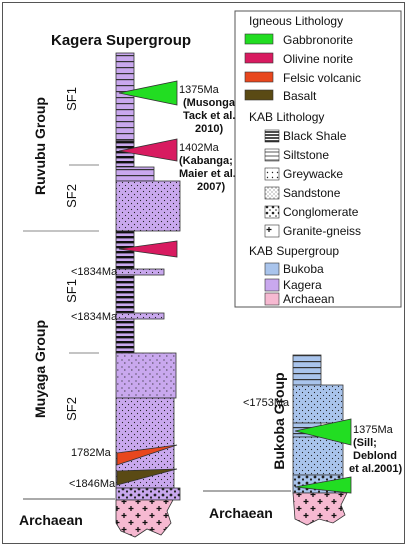  What do you see at coordinates (302, 285) in the screenshot?
I see `svg-text: Kagera` at bounding box center [302, 285].